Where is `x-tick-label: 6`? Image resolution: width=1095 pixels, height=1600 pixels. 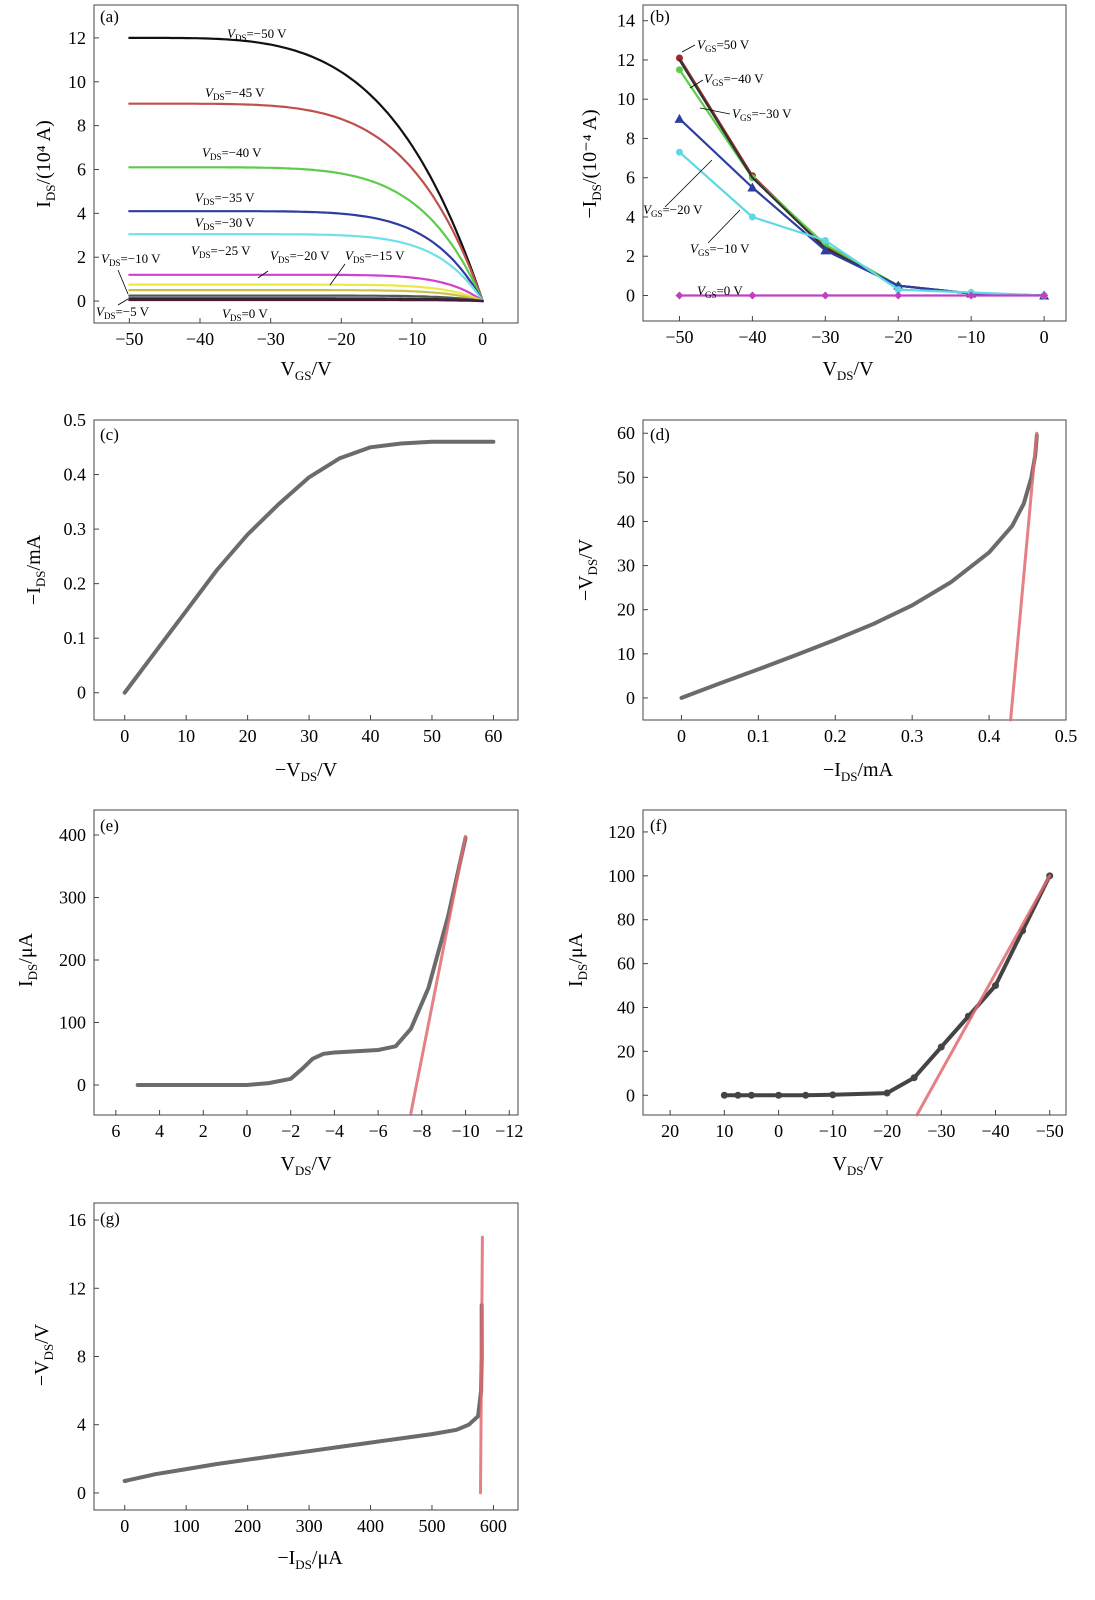
x-tick-label: 6 is located at coordinates (115, 1131).